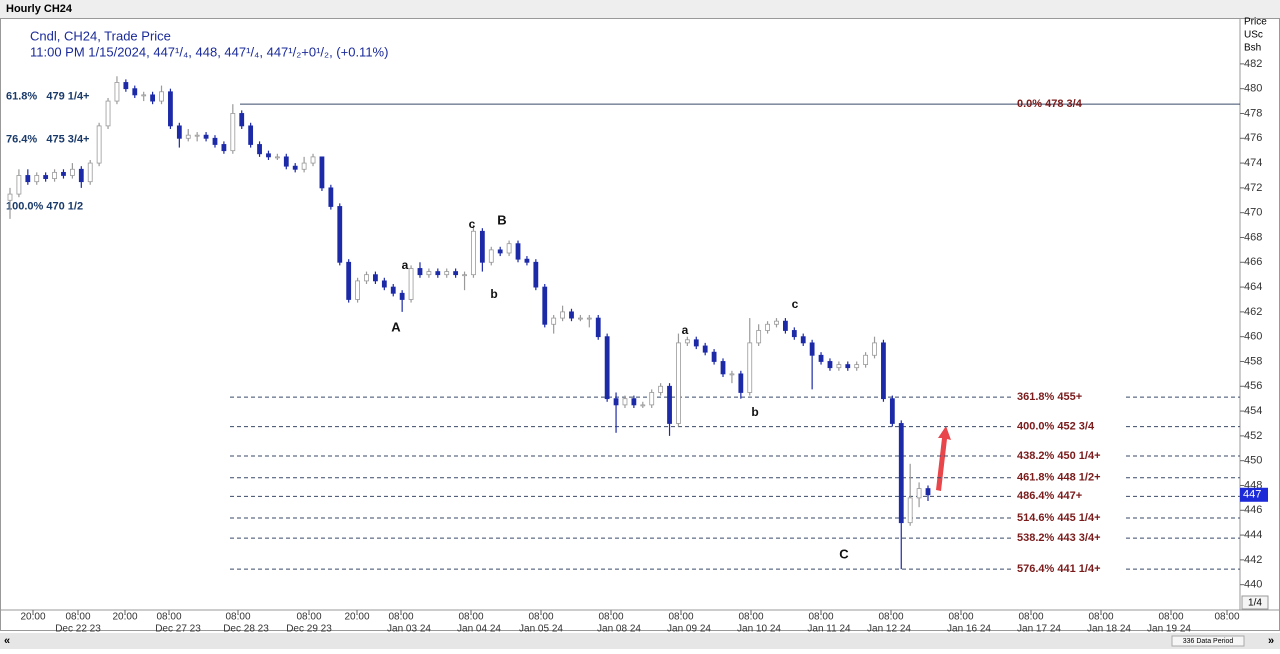 Image resolution: width=1280 pixels, height=654 pixels. I want to click on x-date-label: Jan 10 24, so click(759, 629).